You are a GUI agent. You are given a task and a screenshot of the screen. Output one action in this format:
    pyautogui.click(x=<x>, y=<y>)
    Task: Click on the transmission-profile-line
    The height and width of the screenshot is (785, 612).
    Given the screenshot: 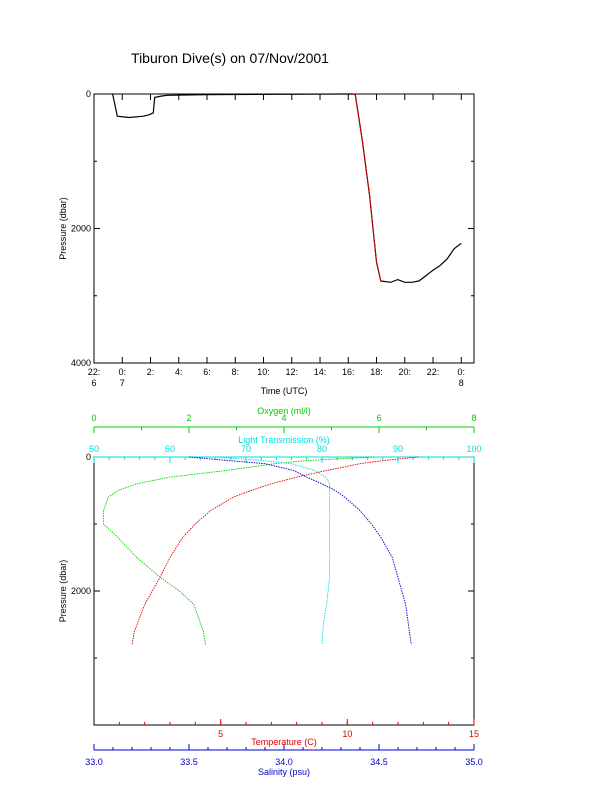 What is the action you would take?
    pyautogui.click(x=273, y=550)
    